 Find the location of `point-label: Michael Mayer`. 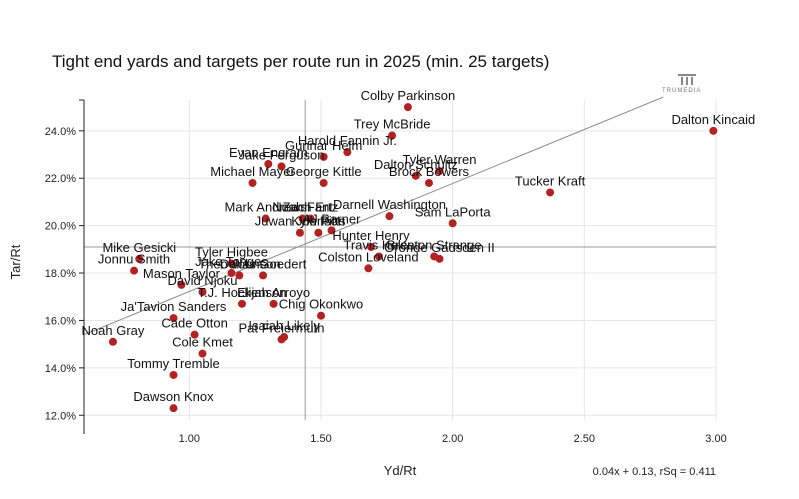

point-label: Michael Mayer is located at coordinates (252, 171).